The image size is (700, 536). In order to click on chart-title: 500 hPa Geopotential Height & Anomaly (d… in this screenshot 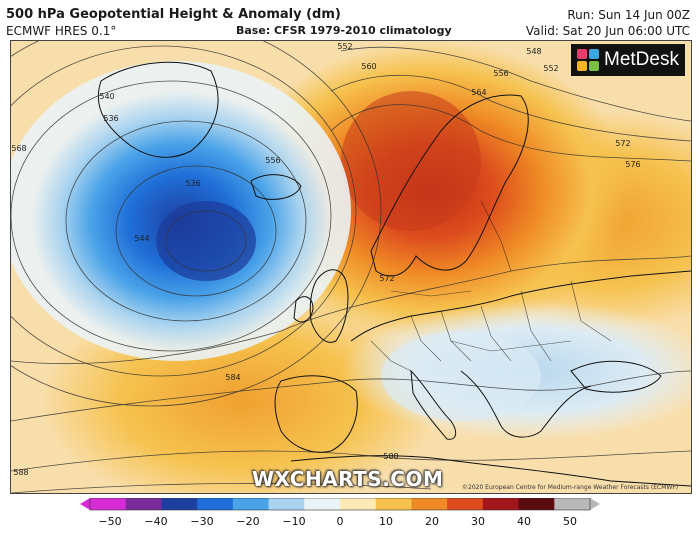, I will do `click(173, 14)`.